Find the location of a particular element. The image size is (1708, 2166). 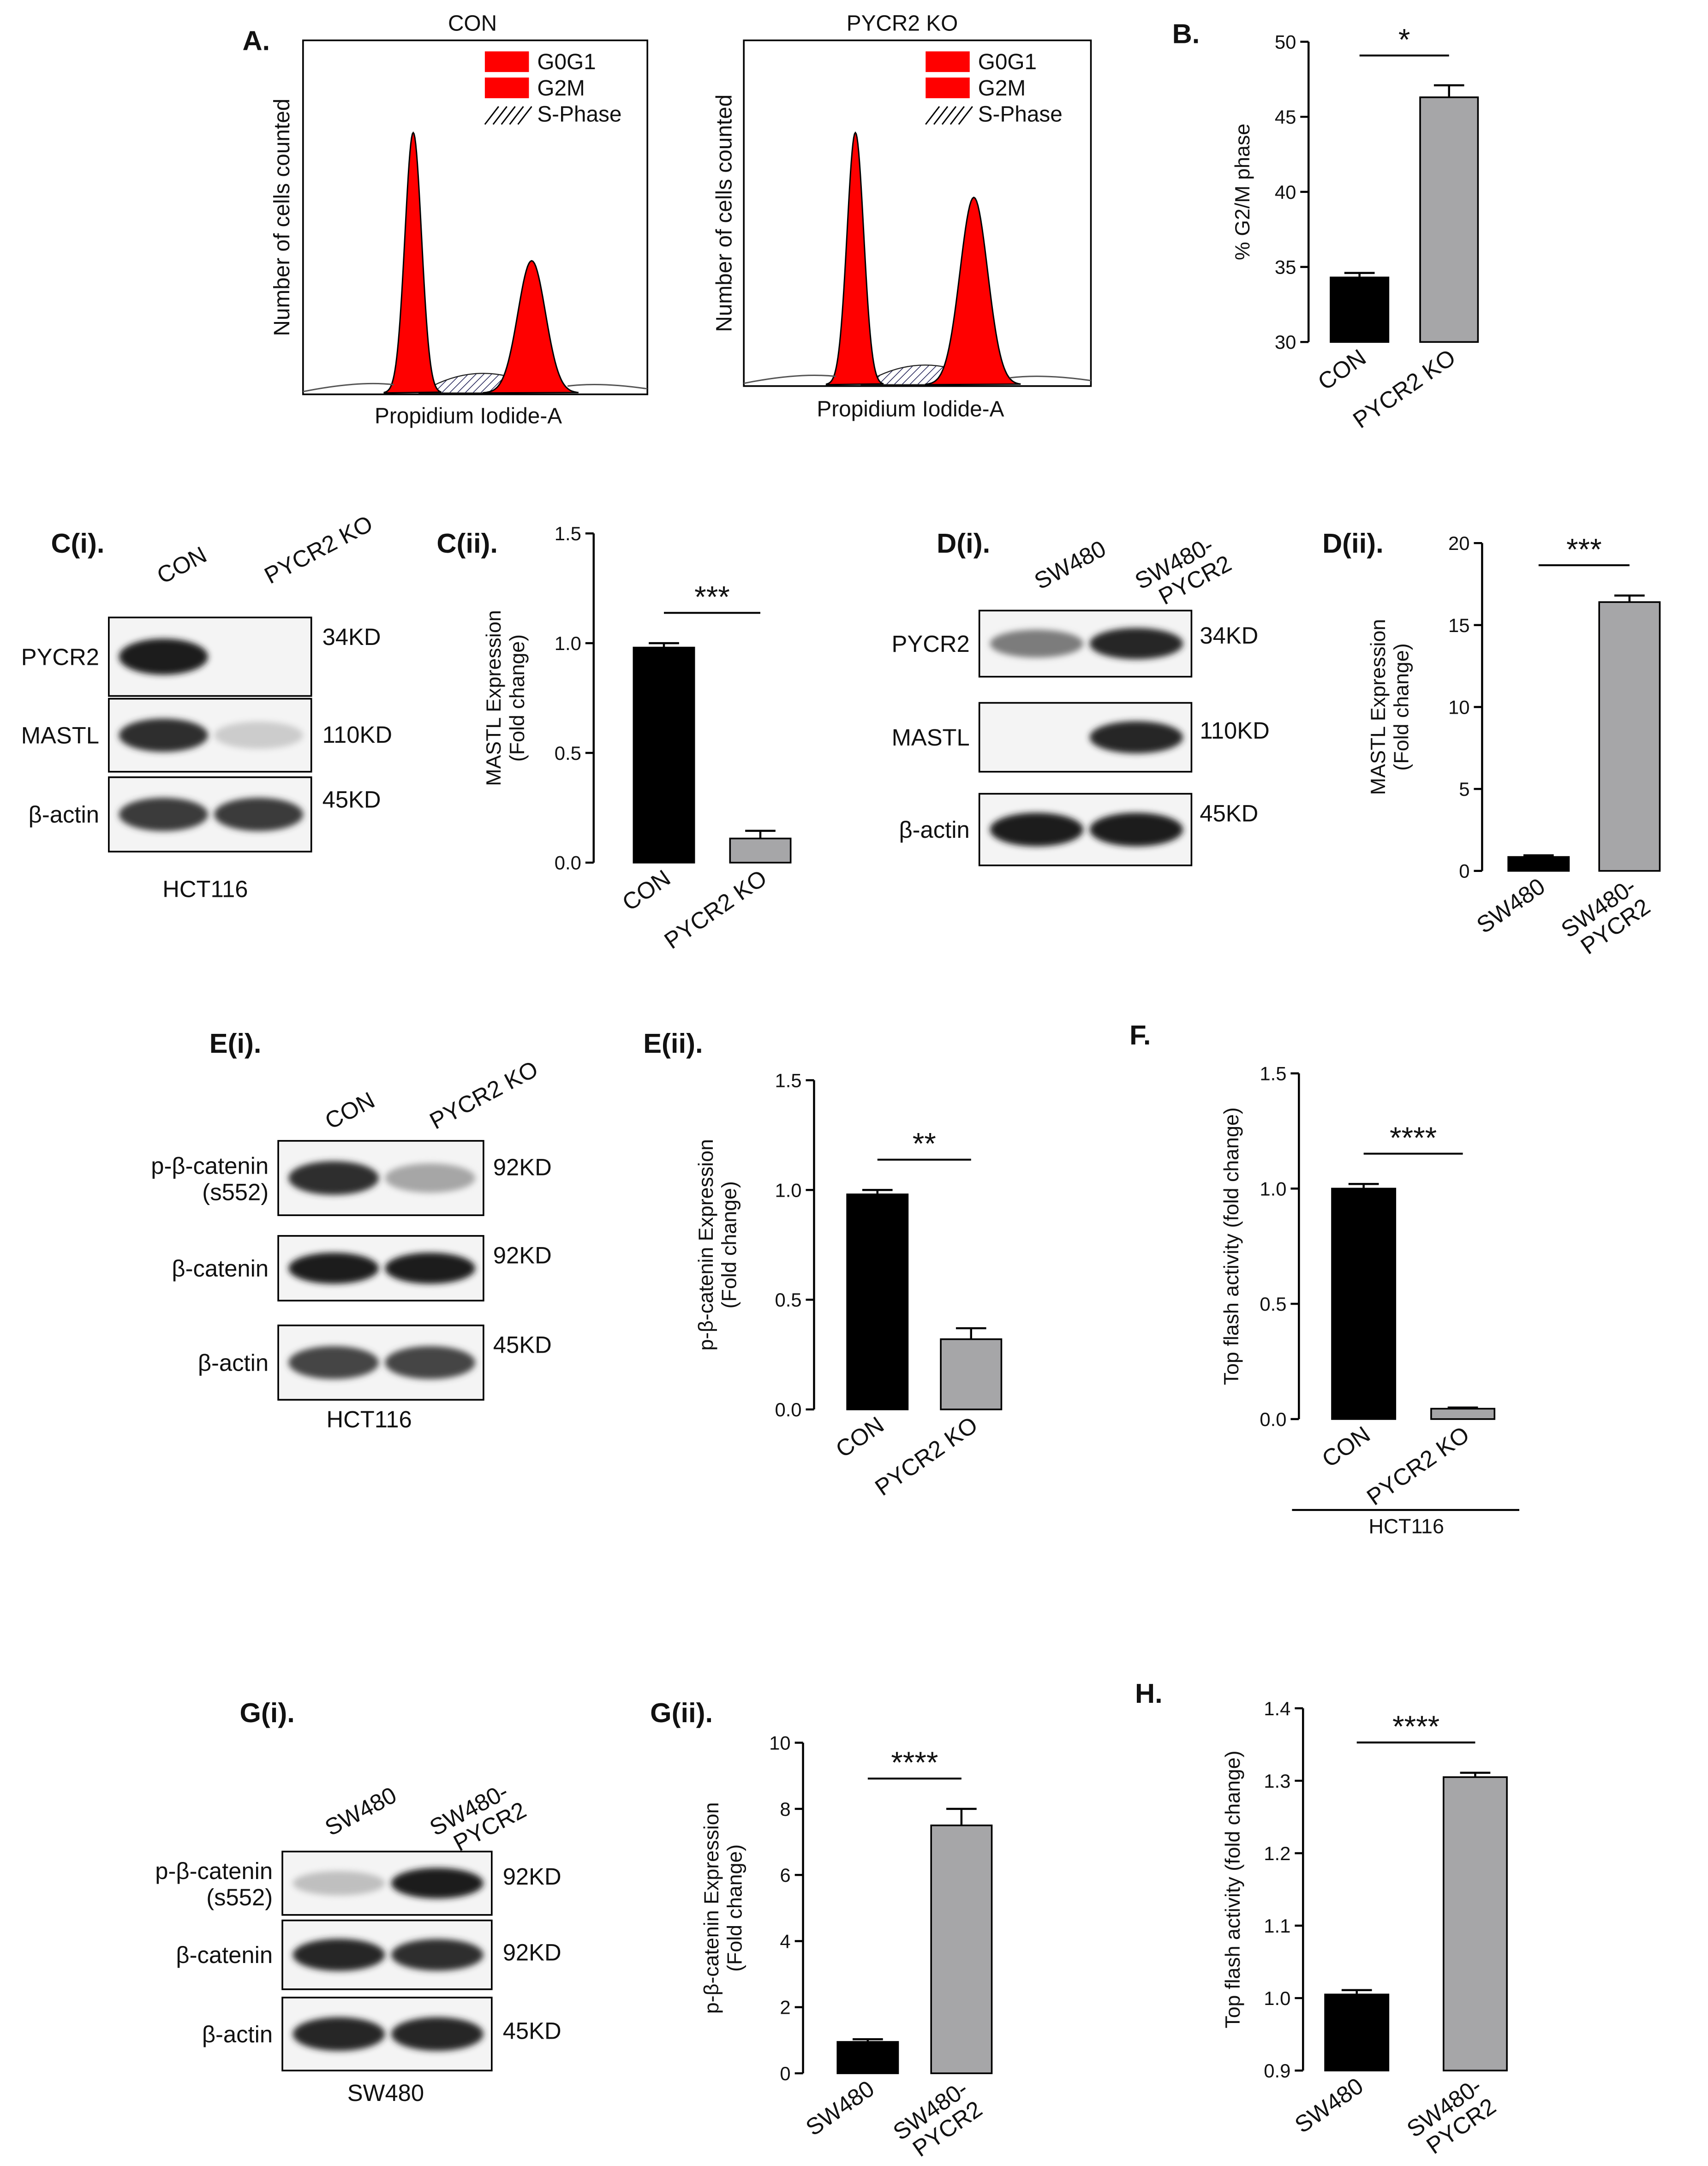

y-tick-label: 20 is located at coordinates (1458, 543).